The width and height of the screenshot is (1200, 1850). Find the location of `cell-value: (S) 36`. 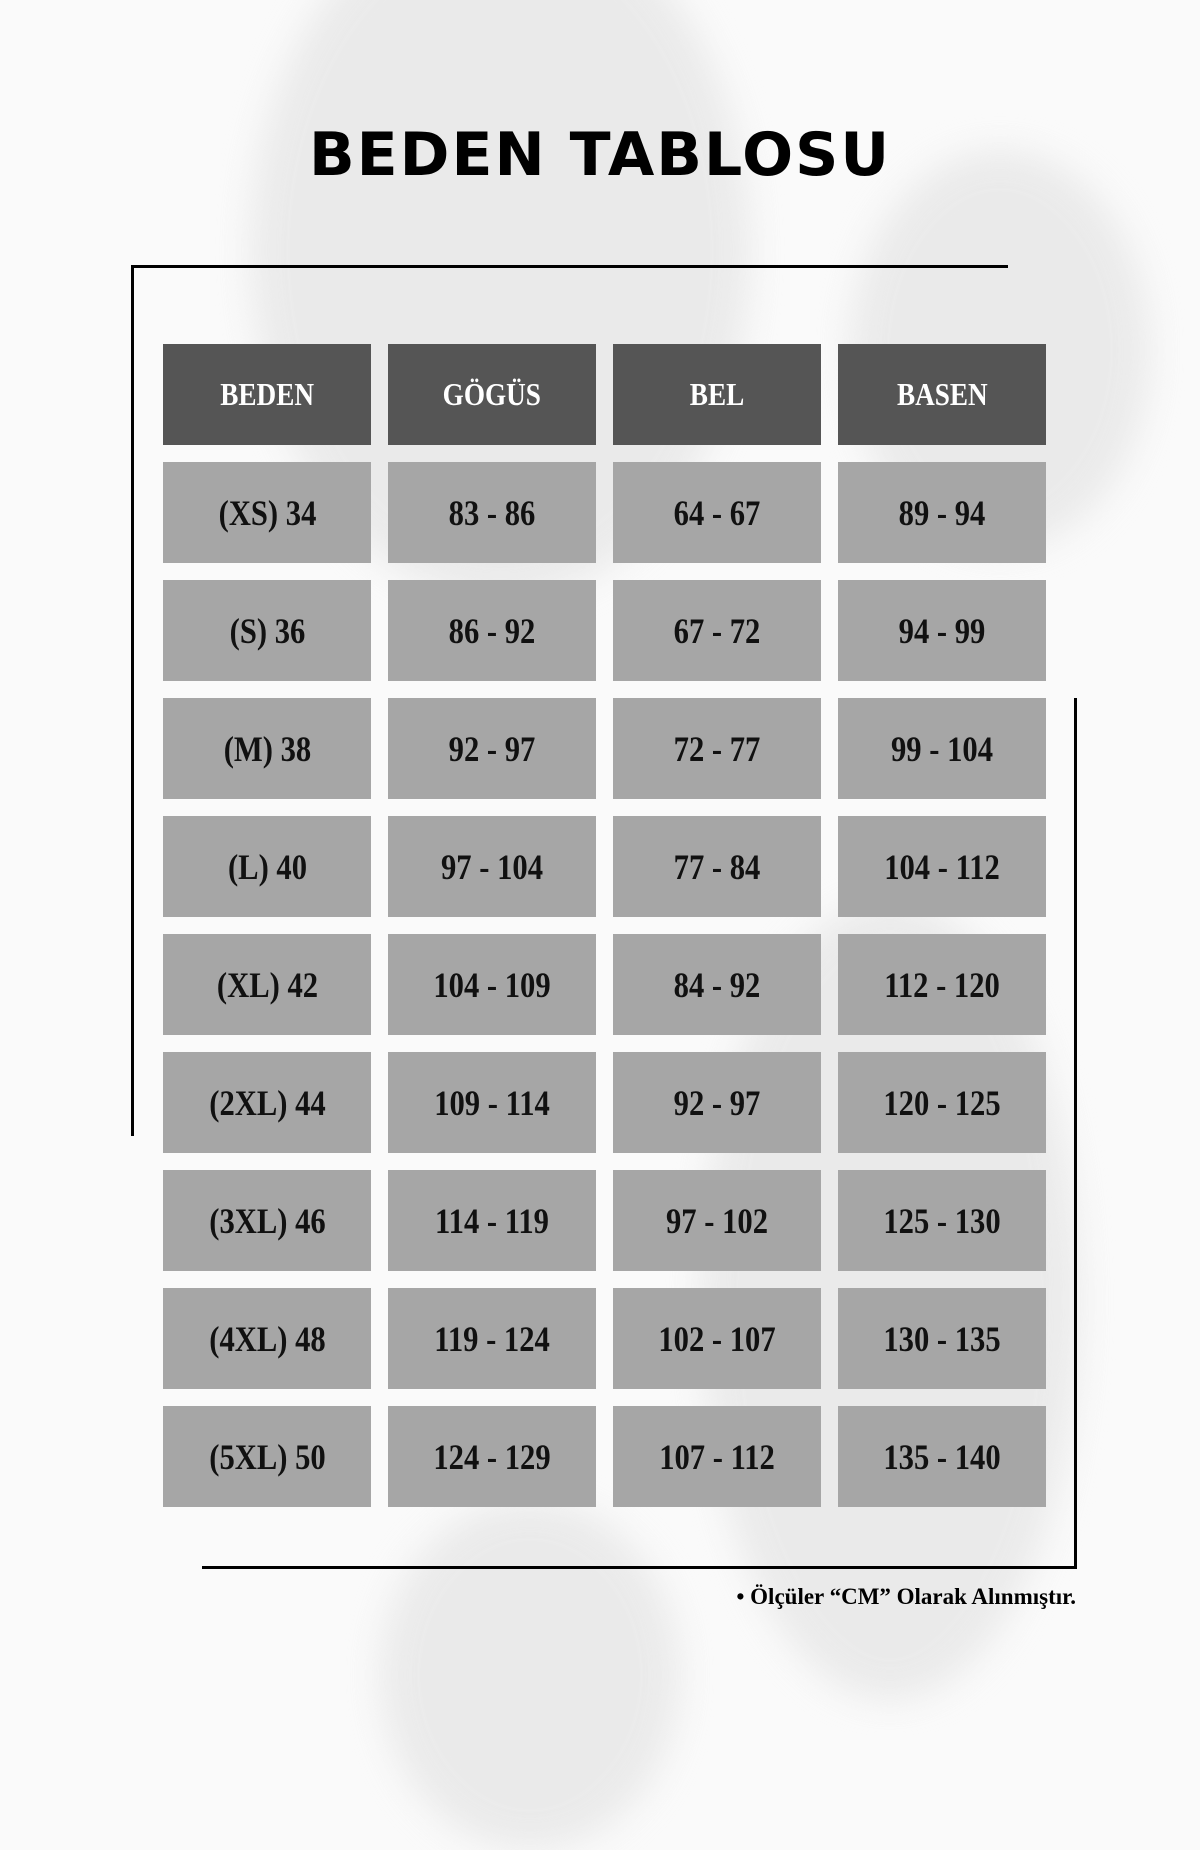

cell-value: (S) 36 is located at coordinates (267, 630).